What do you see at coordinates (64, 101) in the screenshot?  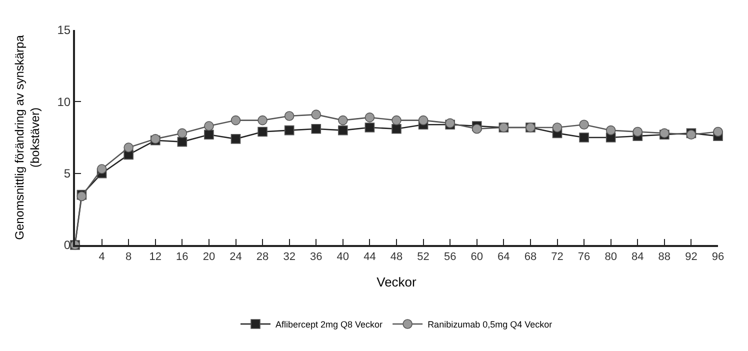 I see `y-tick-label: 10` at bounding box center [64, 101].